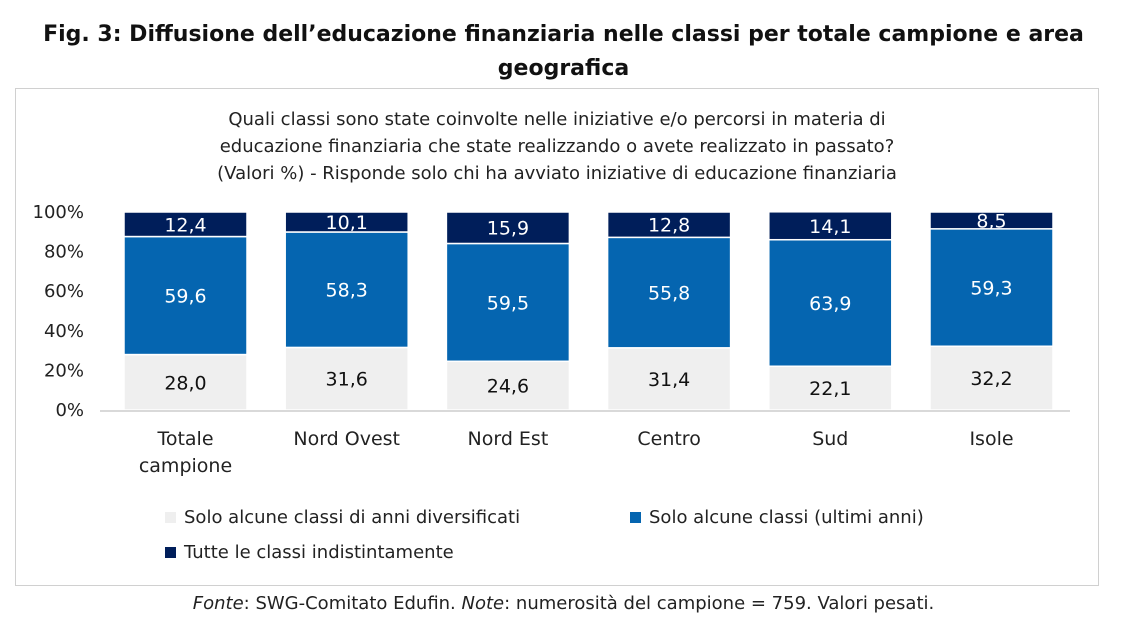  I want to click on data-label: 59,6, so click(185, 297).